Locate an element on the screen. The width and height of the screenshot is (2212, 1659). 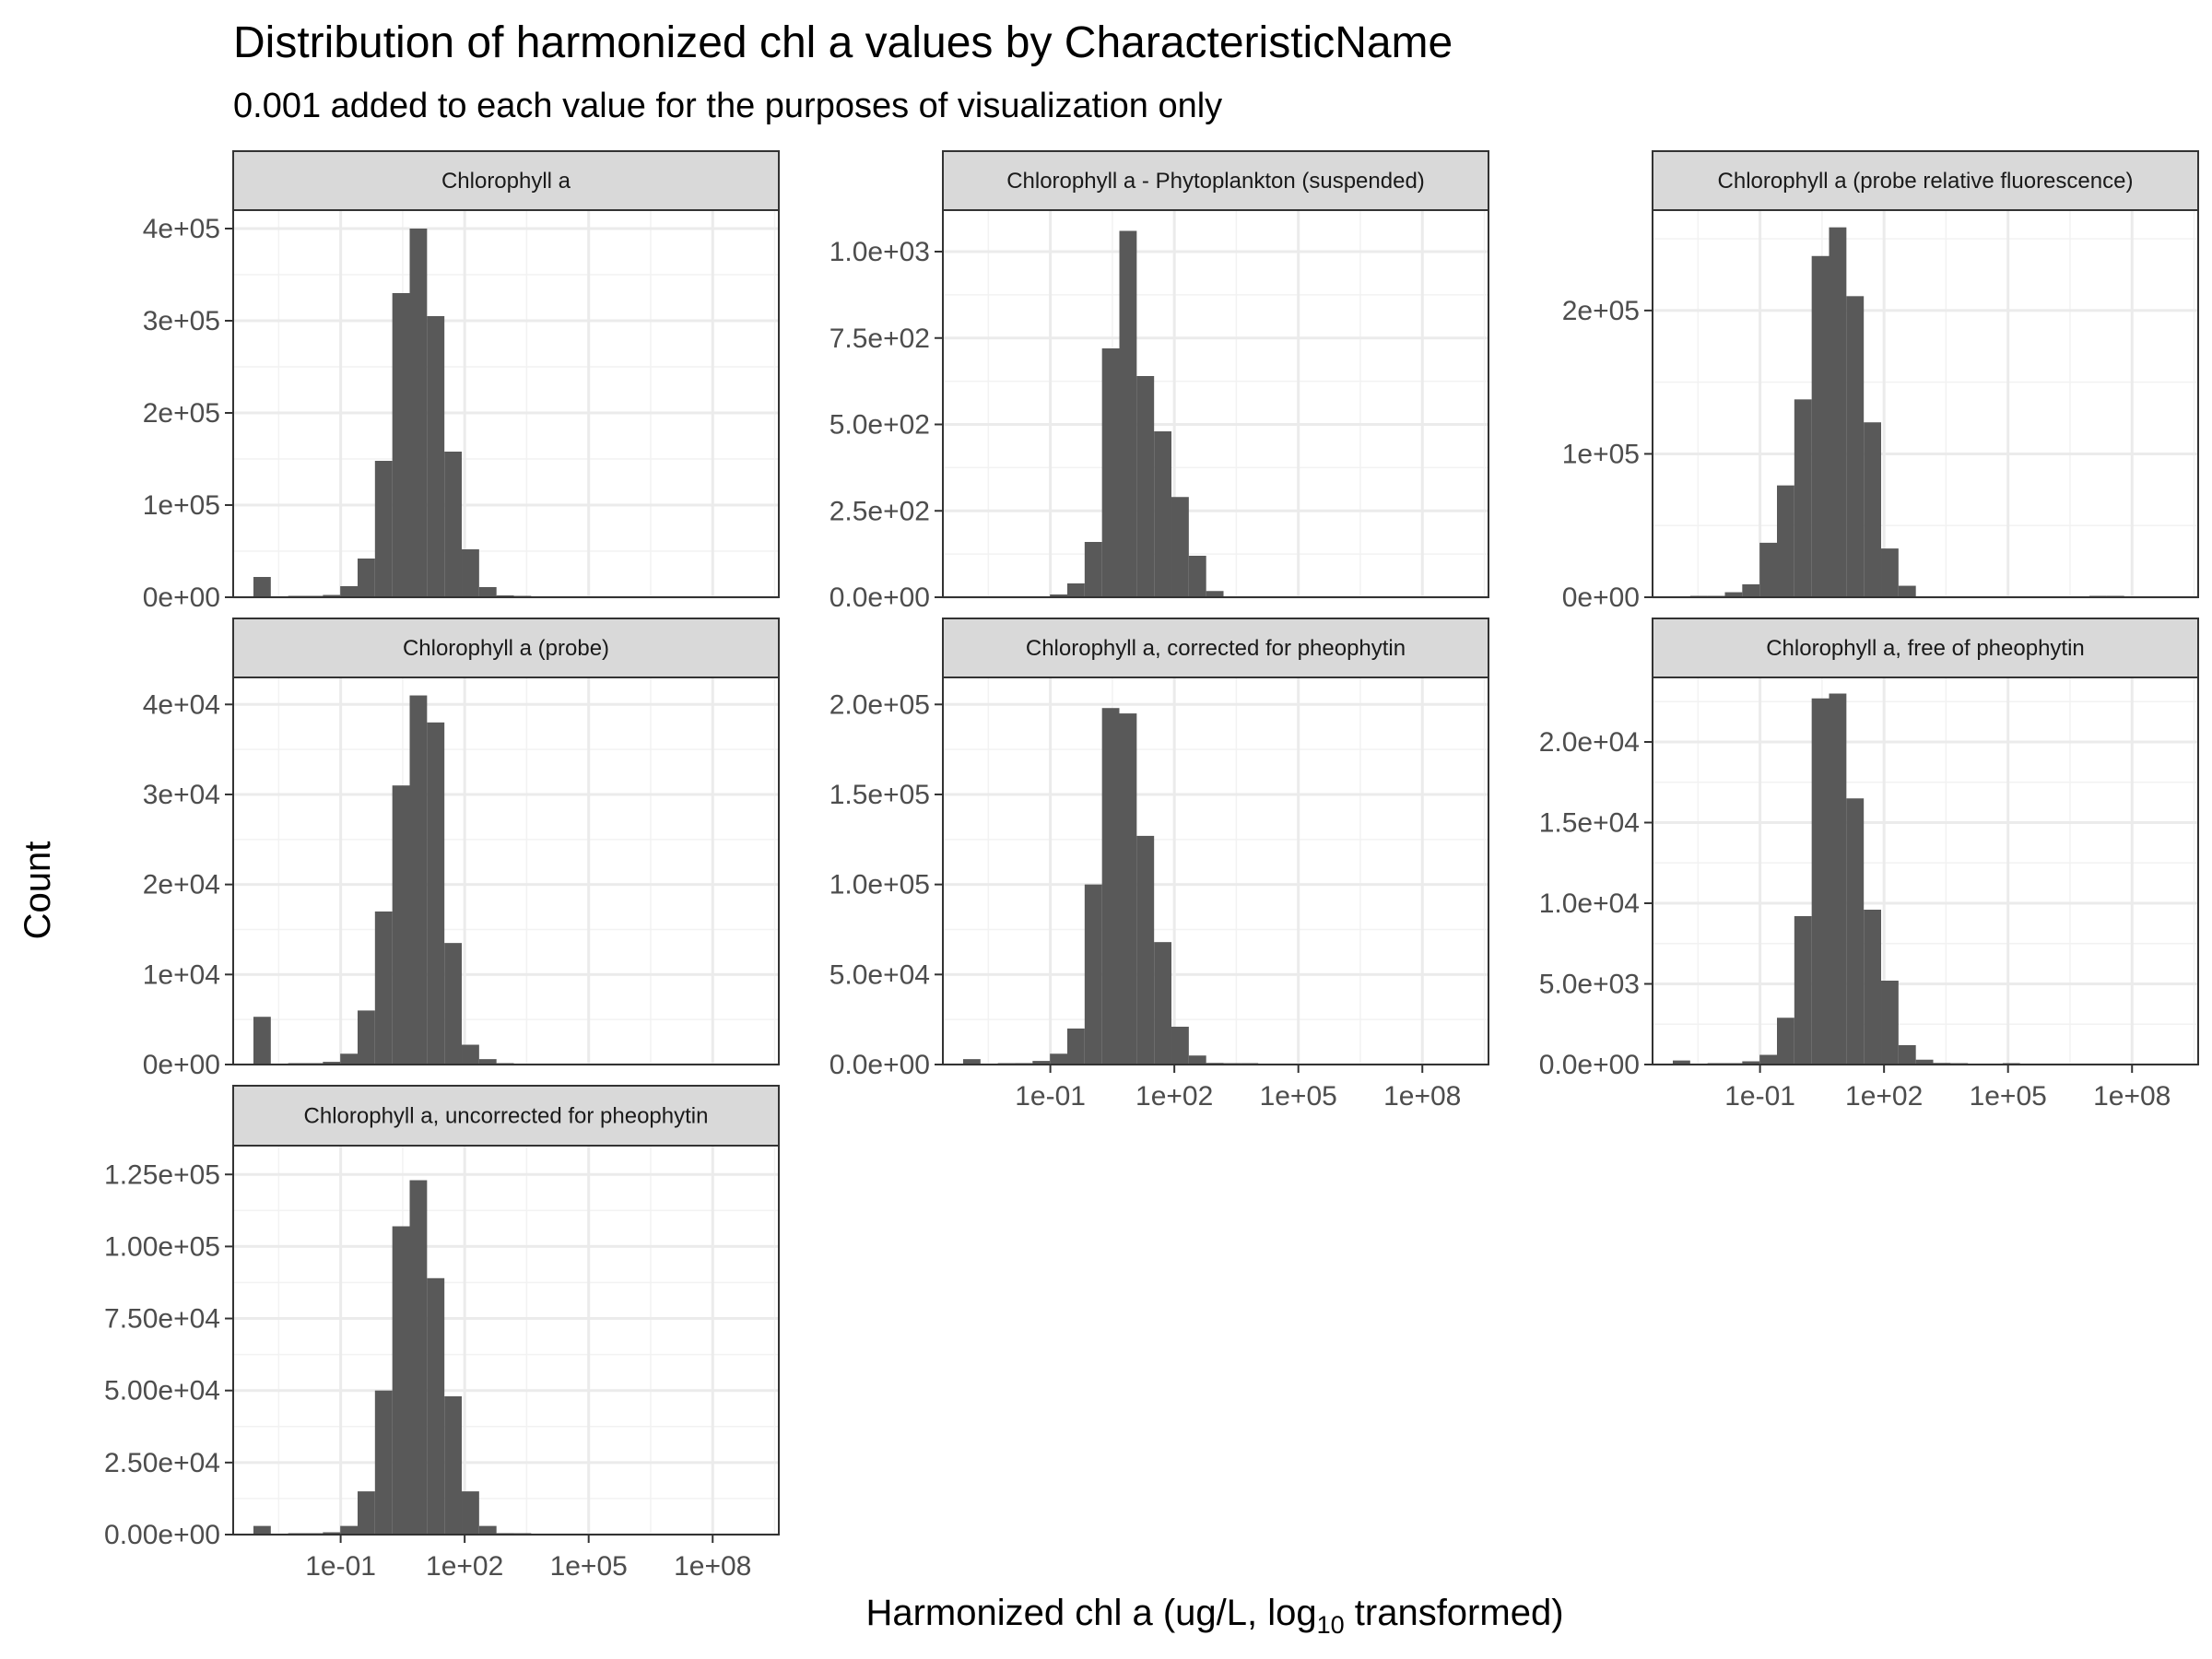
facet-panel: Chlorophyll a 0e+00 1e+05 2e+05 3e+05 4e+05 is located at coordinates (461, 381).